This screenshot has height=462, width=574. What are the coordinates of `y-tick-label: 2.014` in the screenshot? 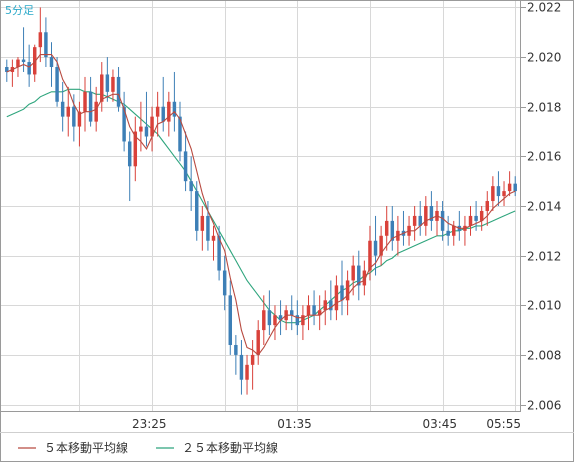 It's located at (544, 207).